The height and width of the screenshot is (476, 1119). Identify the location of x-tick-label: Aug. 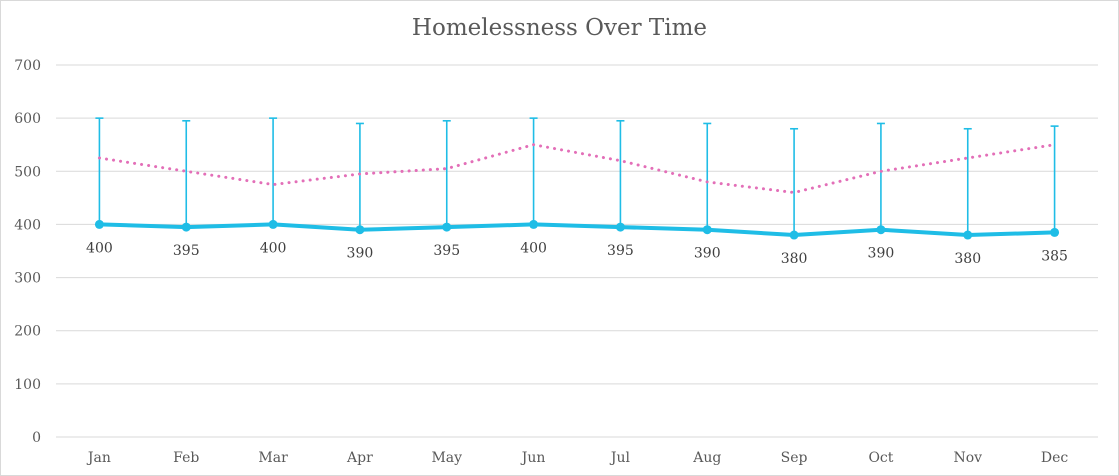
(706, 458).